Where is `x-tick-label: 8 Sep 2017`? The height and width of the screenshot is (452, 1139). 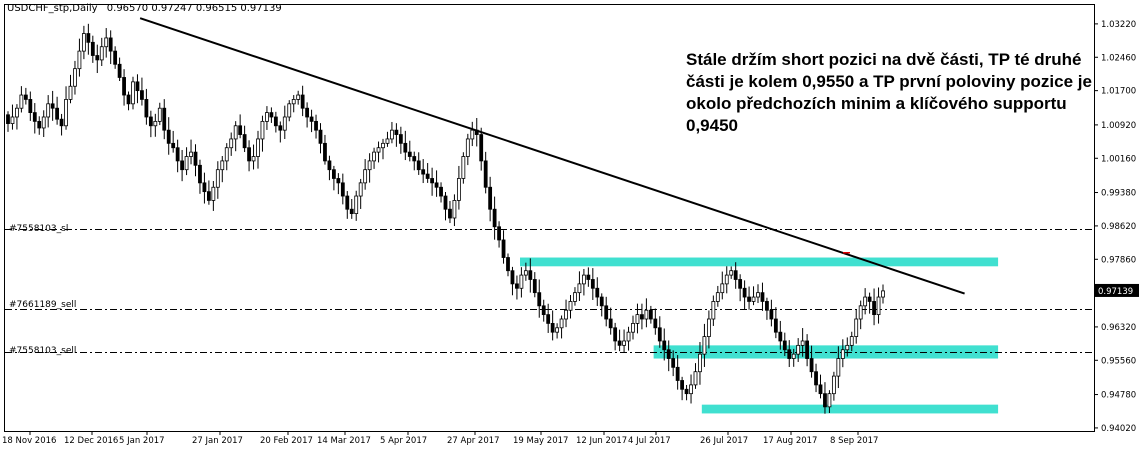 x-tick-label: 8 Sep 2017 is located at coordinates (854, 441).